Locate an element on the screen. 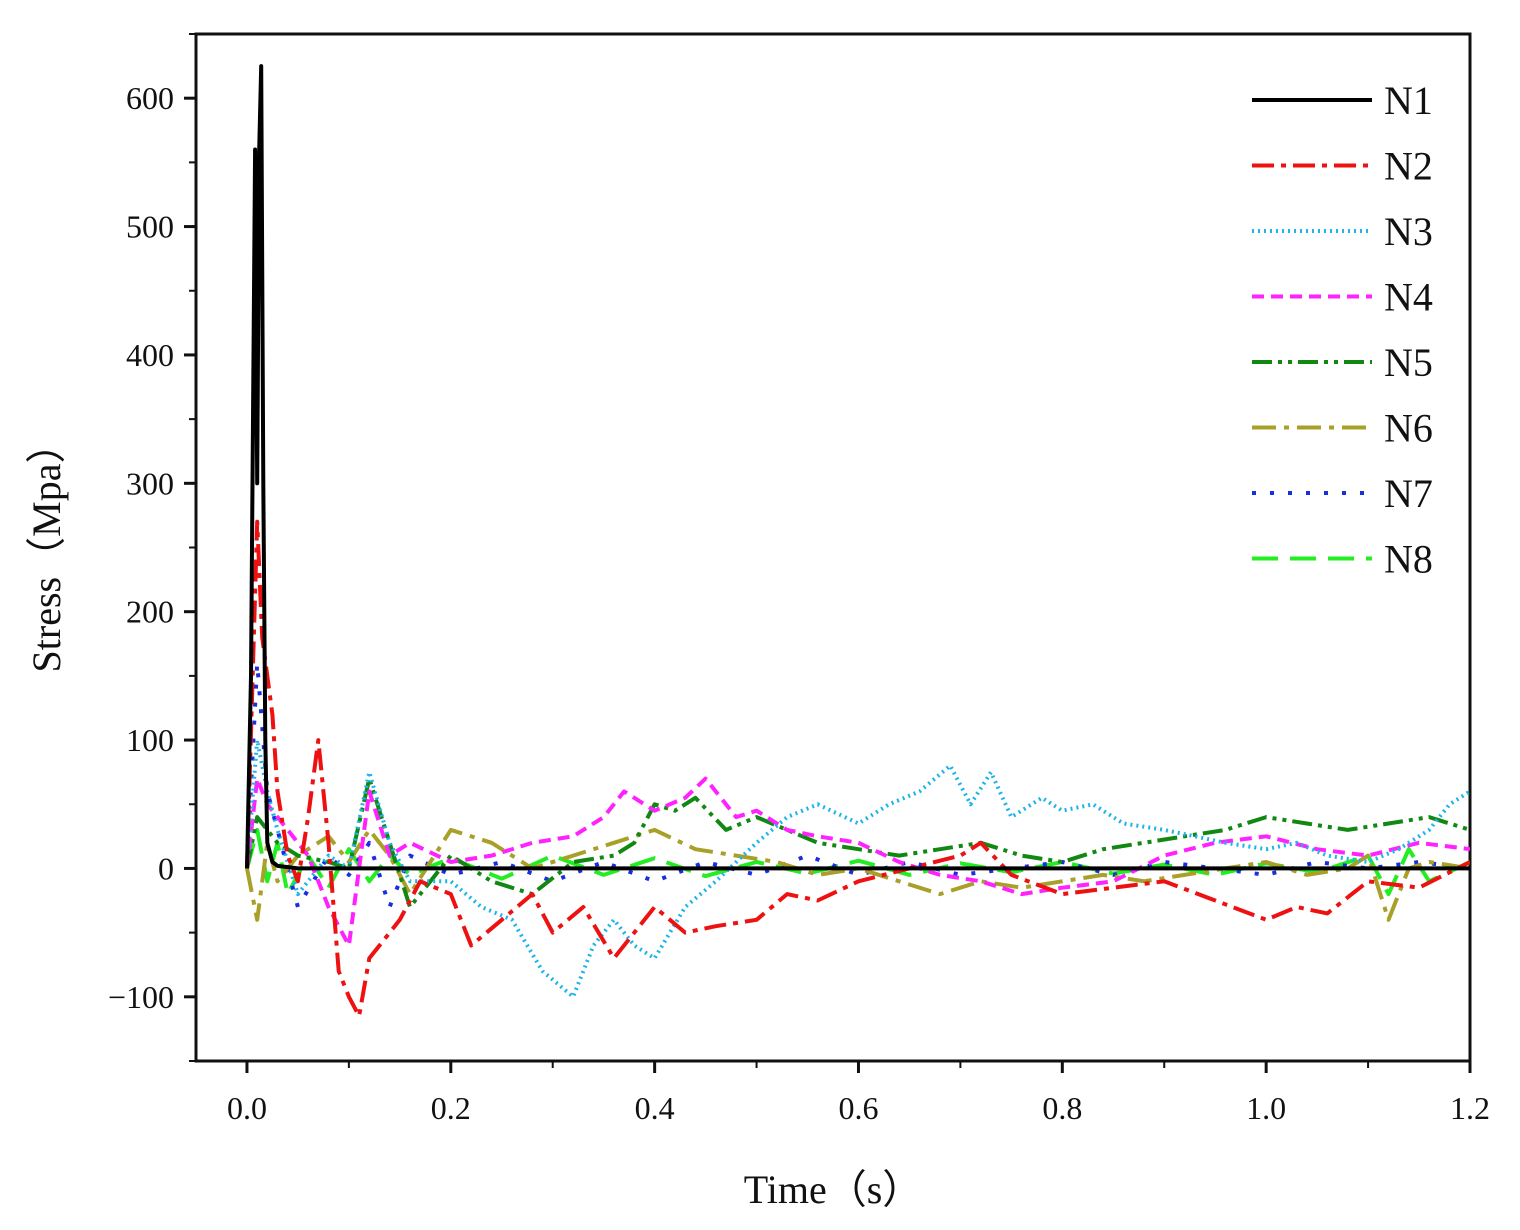 This screenshot has height=1230, width=1520. x-tick-label: 0.0 is located at coordinates (247, 1108).